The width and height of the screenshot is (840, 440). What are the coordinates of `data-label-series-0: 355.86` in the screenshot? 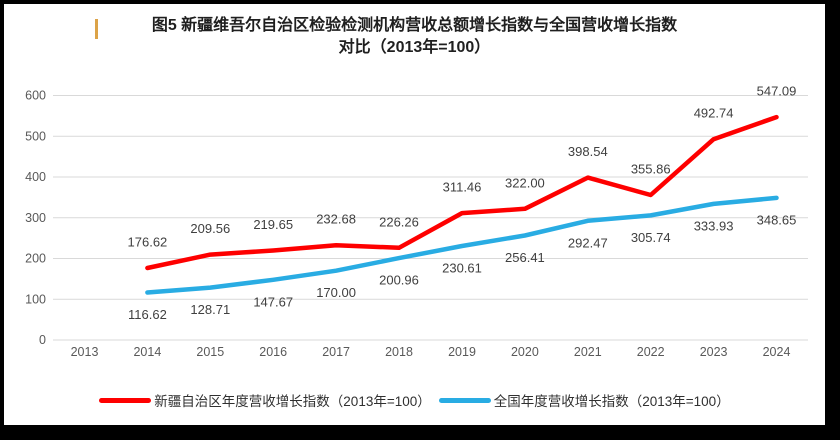 It's located at (651, 169).